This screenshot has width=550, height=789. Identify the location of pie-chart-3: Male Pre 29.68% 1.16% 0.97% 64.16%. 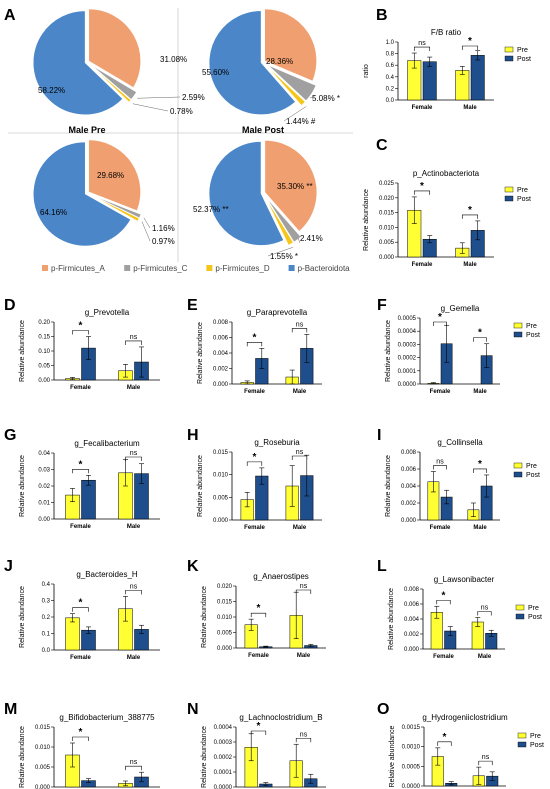
(103, 186).